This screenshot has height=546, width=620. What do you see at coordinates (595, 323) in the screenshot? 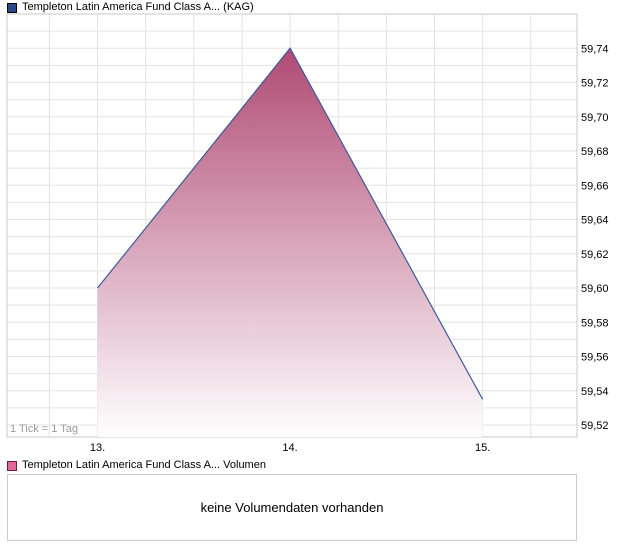
I see `y-axis-label: 59,58` at bounding box center [595, 323].